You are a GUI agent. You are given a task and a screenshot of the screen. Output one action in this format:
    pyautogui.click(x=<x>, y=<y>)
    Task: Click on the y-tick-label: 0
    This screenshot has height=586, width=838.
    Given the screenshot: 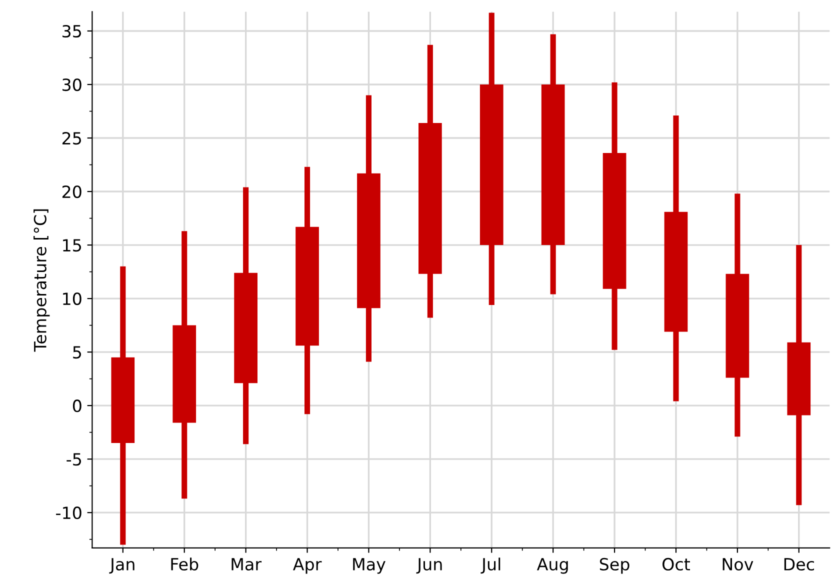 What is the action you would take?
    pyautogui.click(x=77, y=406)
    